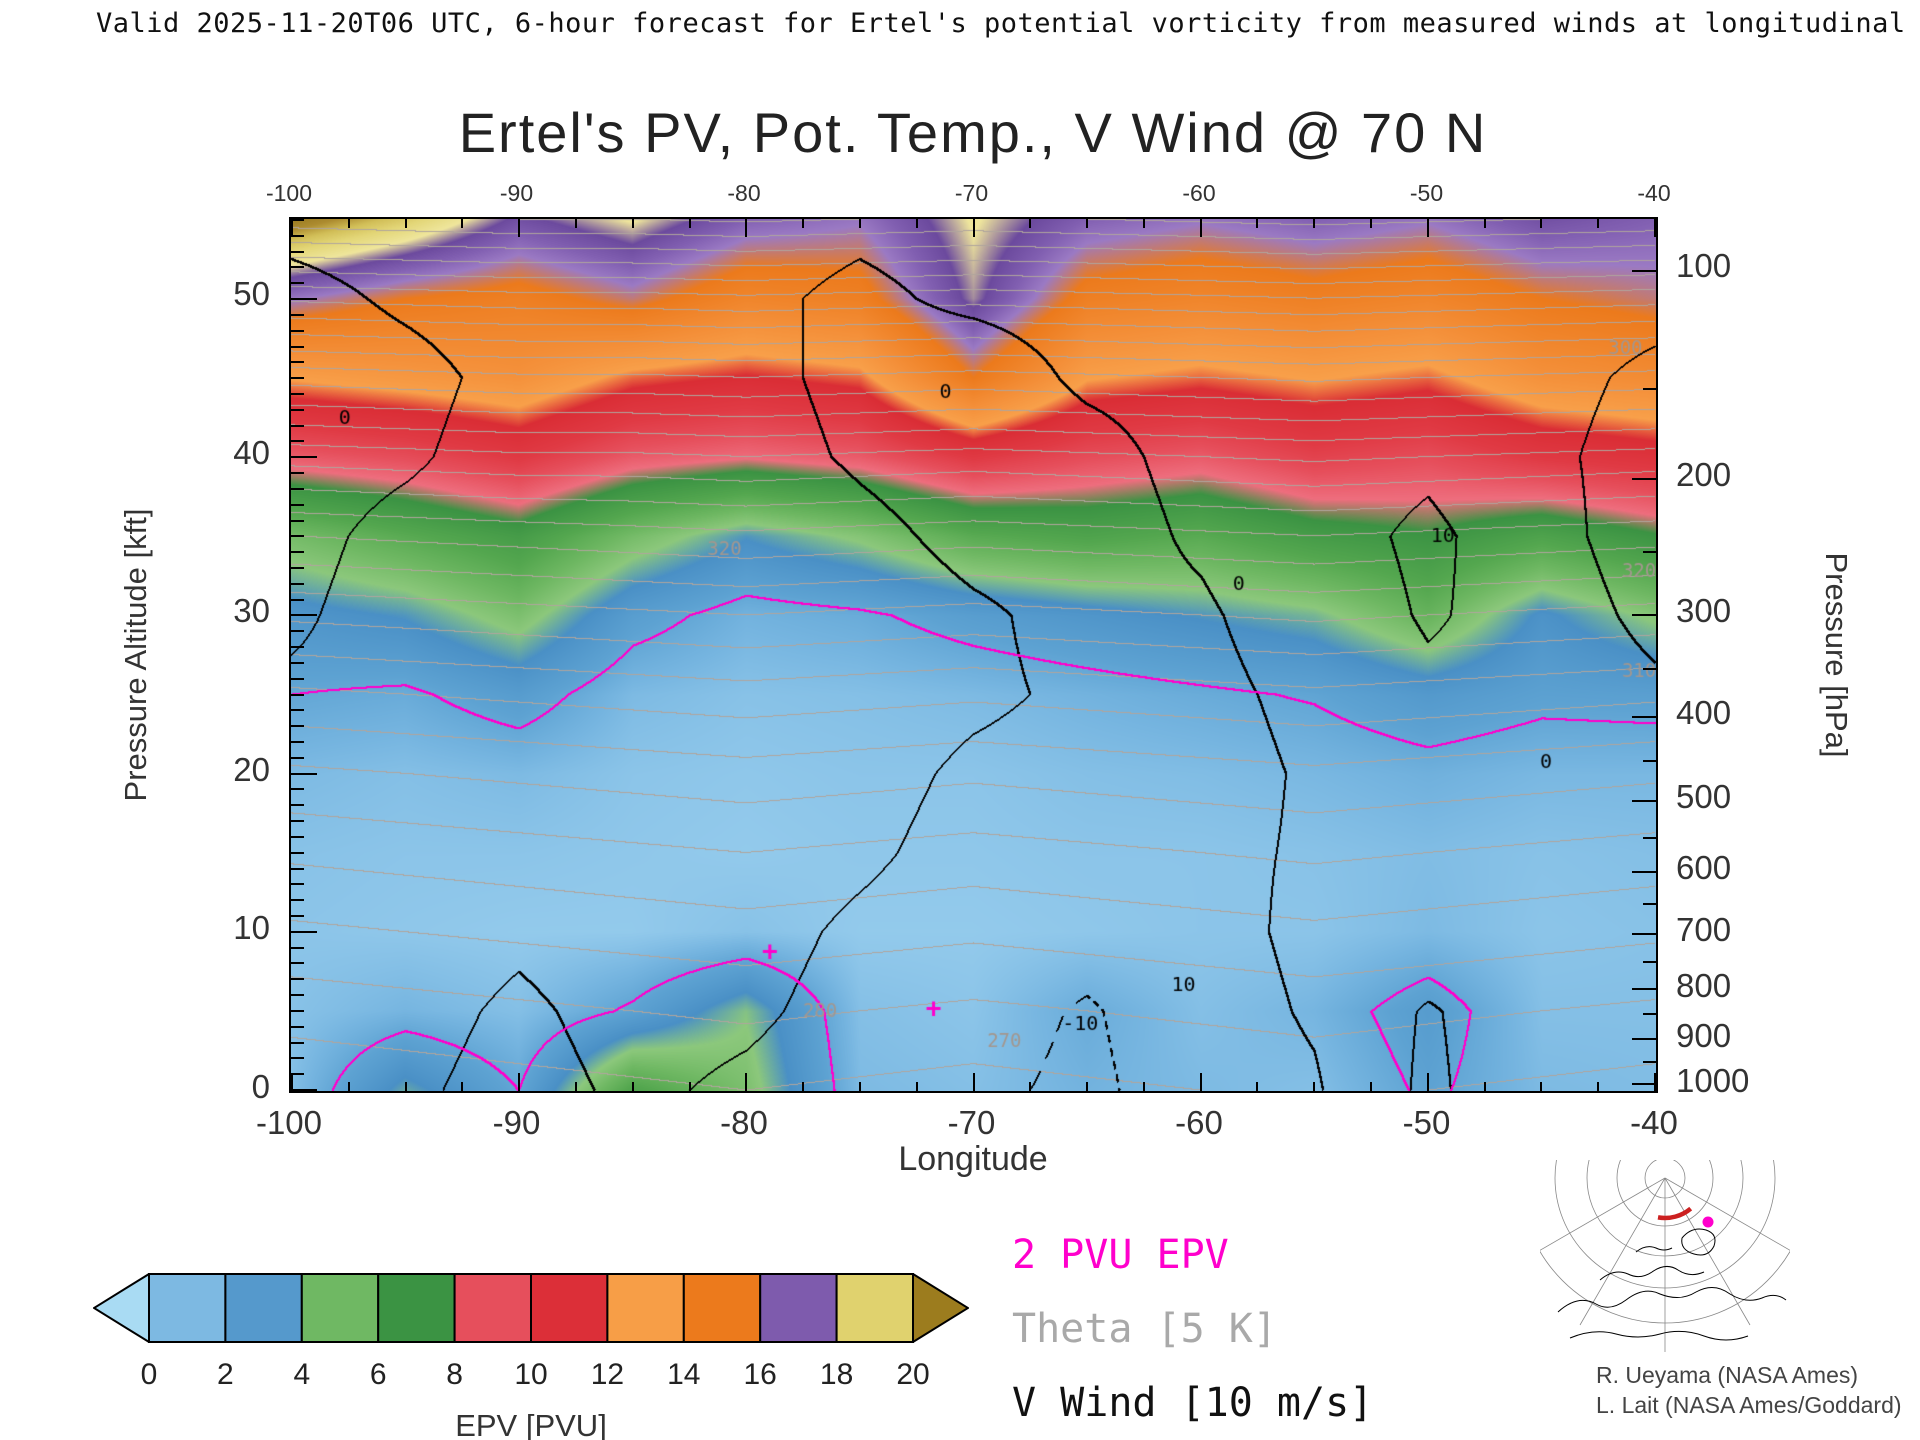 This screenshot has width=1920, height=1440. Describe the element at coordinates (1704, 713) in the screenshot. I see `y-axis-right-tick-label: 400` at that location.